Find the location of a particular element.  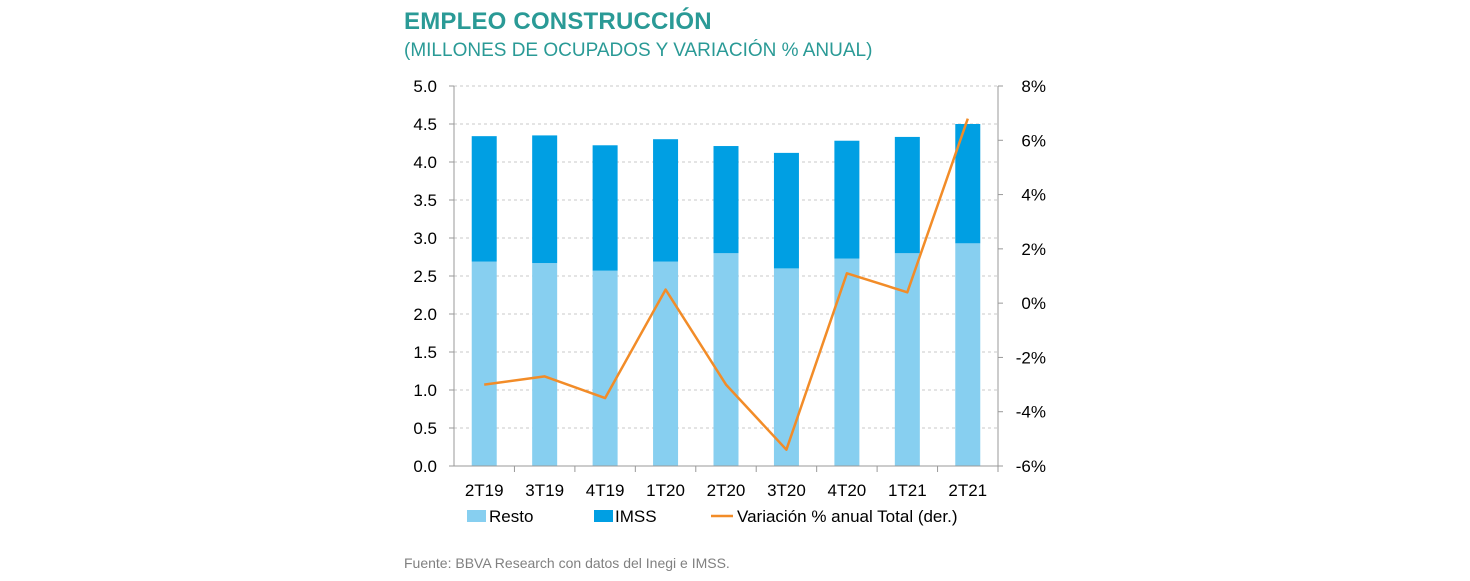

x-tick-label: 2T19 is located at coordinates (484, 490).